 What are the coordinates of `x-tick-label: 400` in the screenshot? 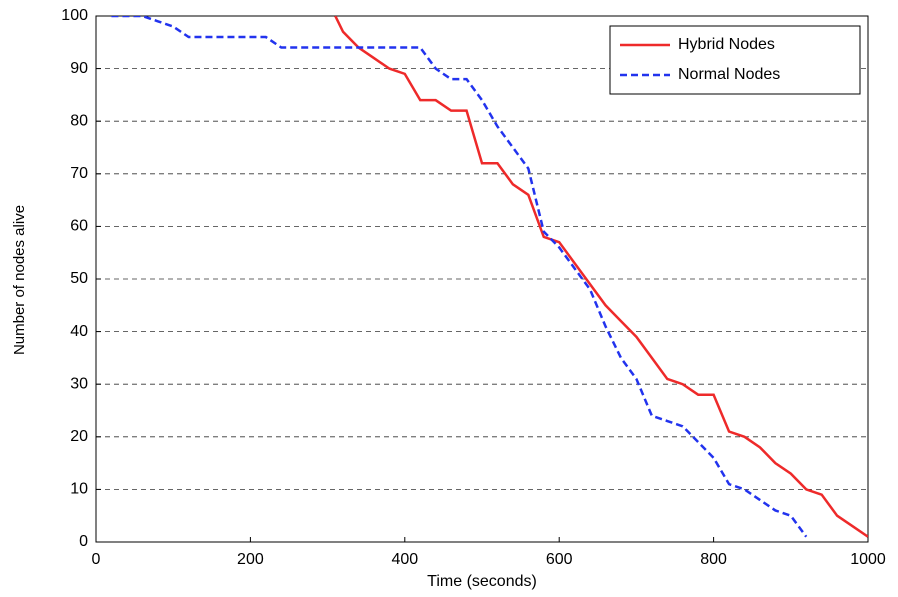 It's located at (404, 559).